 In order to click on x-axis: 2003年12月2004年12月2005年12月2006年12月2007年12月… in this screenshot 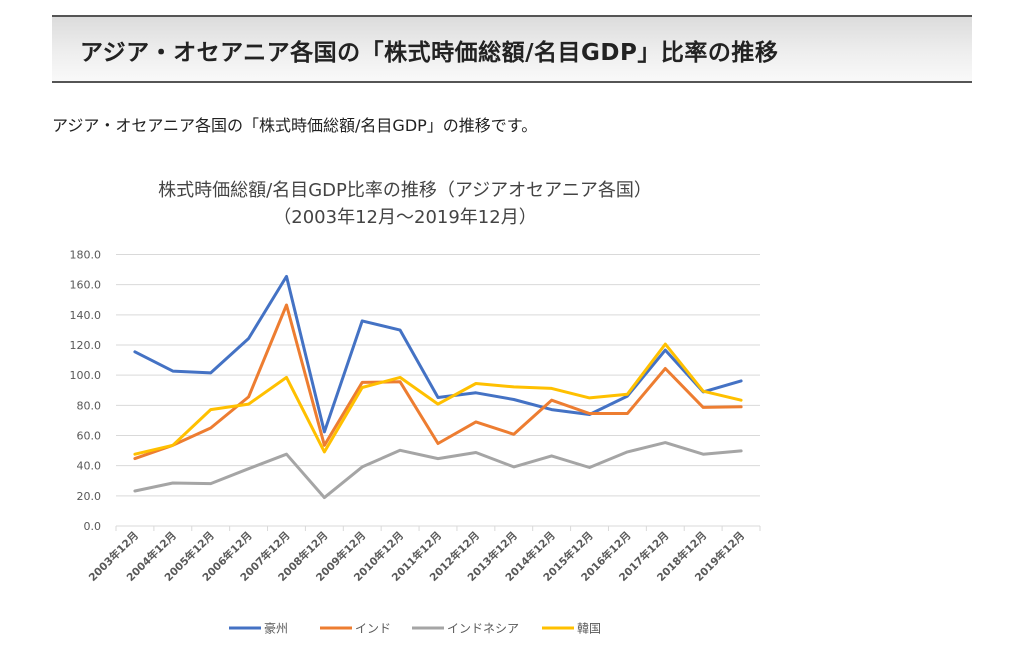, I will do `click(423, 554)`.